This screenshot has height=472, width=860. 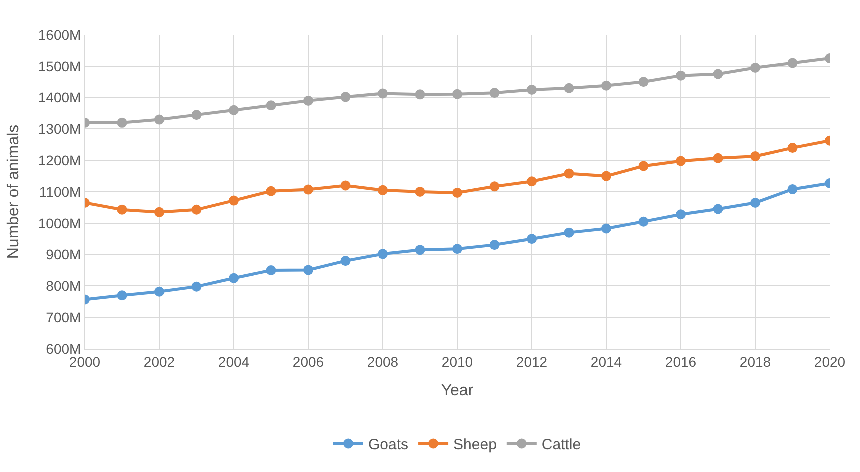 I want to click on x-tick-label: 2004, so click(x=234, y=362).